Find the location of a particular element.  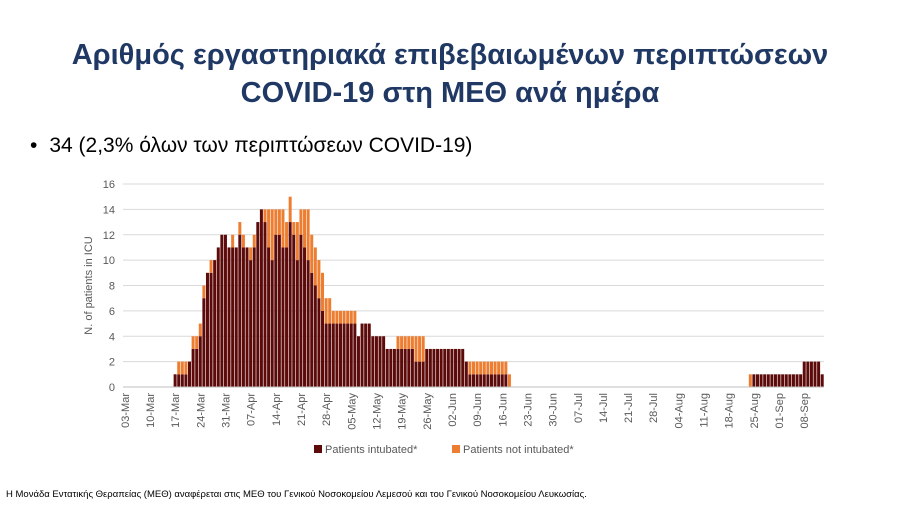

x-tick-label: 03-Mar is located at coordinates (126, 410).